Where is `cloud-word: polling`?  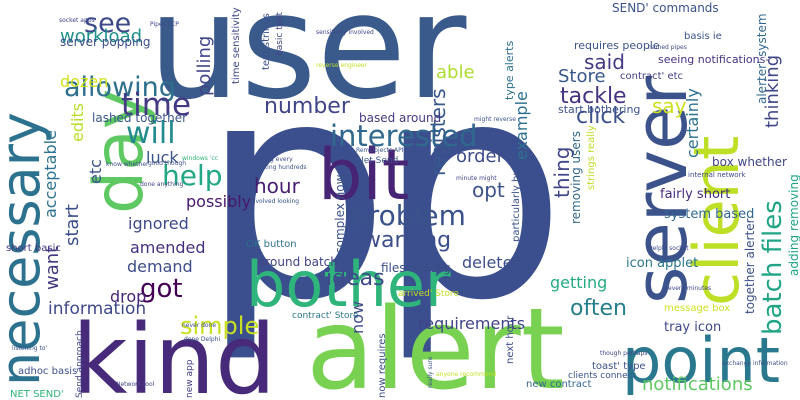
cloud-word: polling is located at coordinates (205, 66).